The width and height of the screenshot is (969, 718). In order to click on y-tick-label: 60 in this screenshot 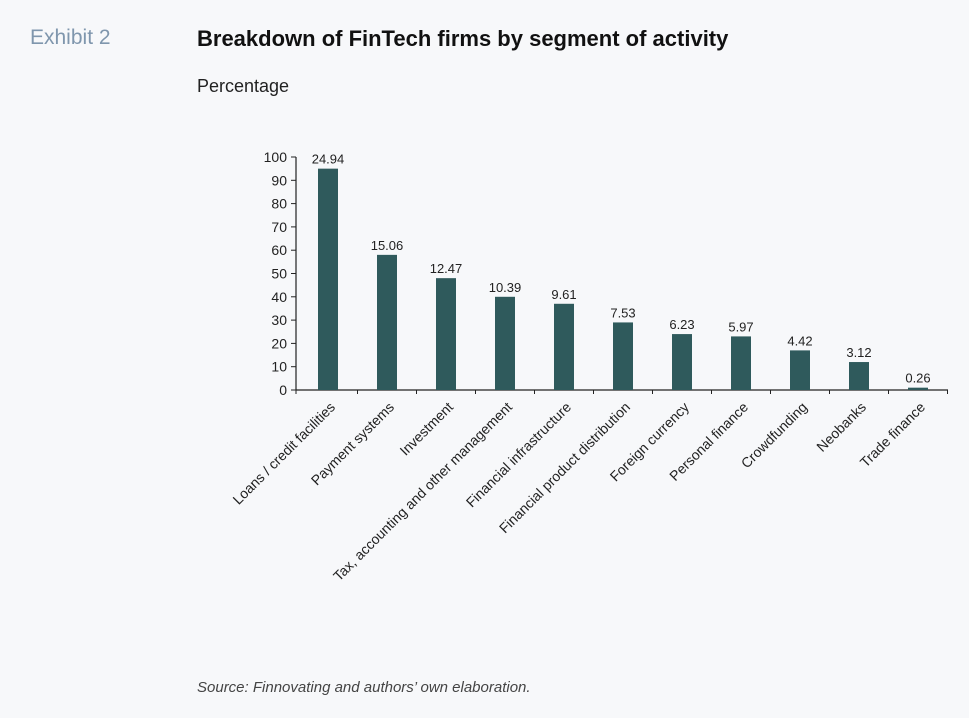, I will do `click(279, 250)`.